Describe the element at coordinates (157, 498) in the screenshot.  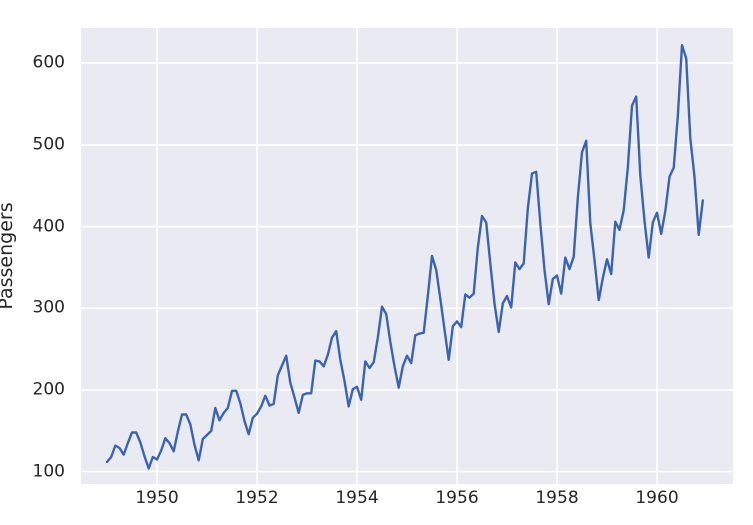
I see `x-tick-label: 1950` at that location.